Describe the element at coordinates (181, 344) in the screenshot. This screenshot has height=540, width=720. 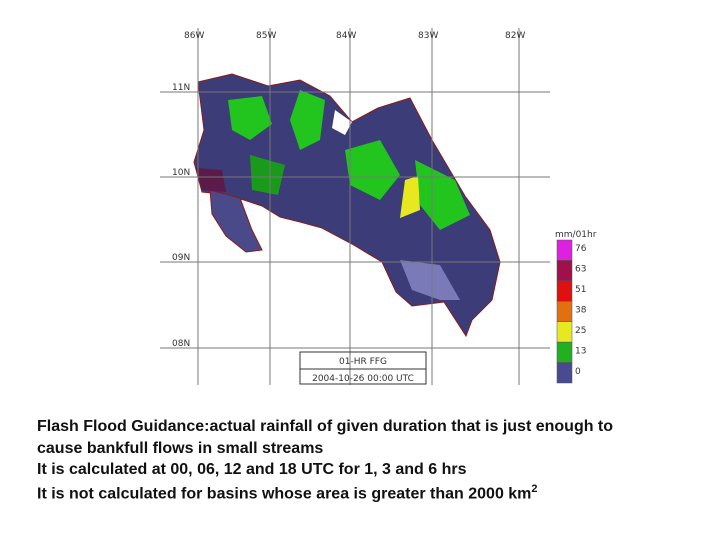
I see `lat-label: 08N` at that location.